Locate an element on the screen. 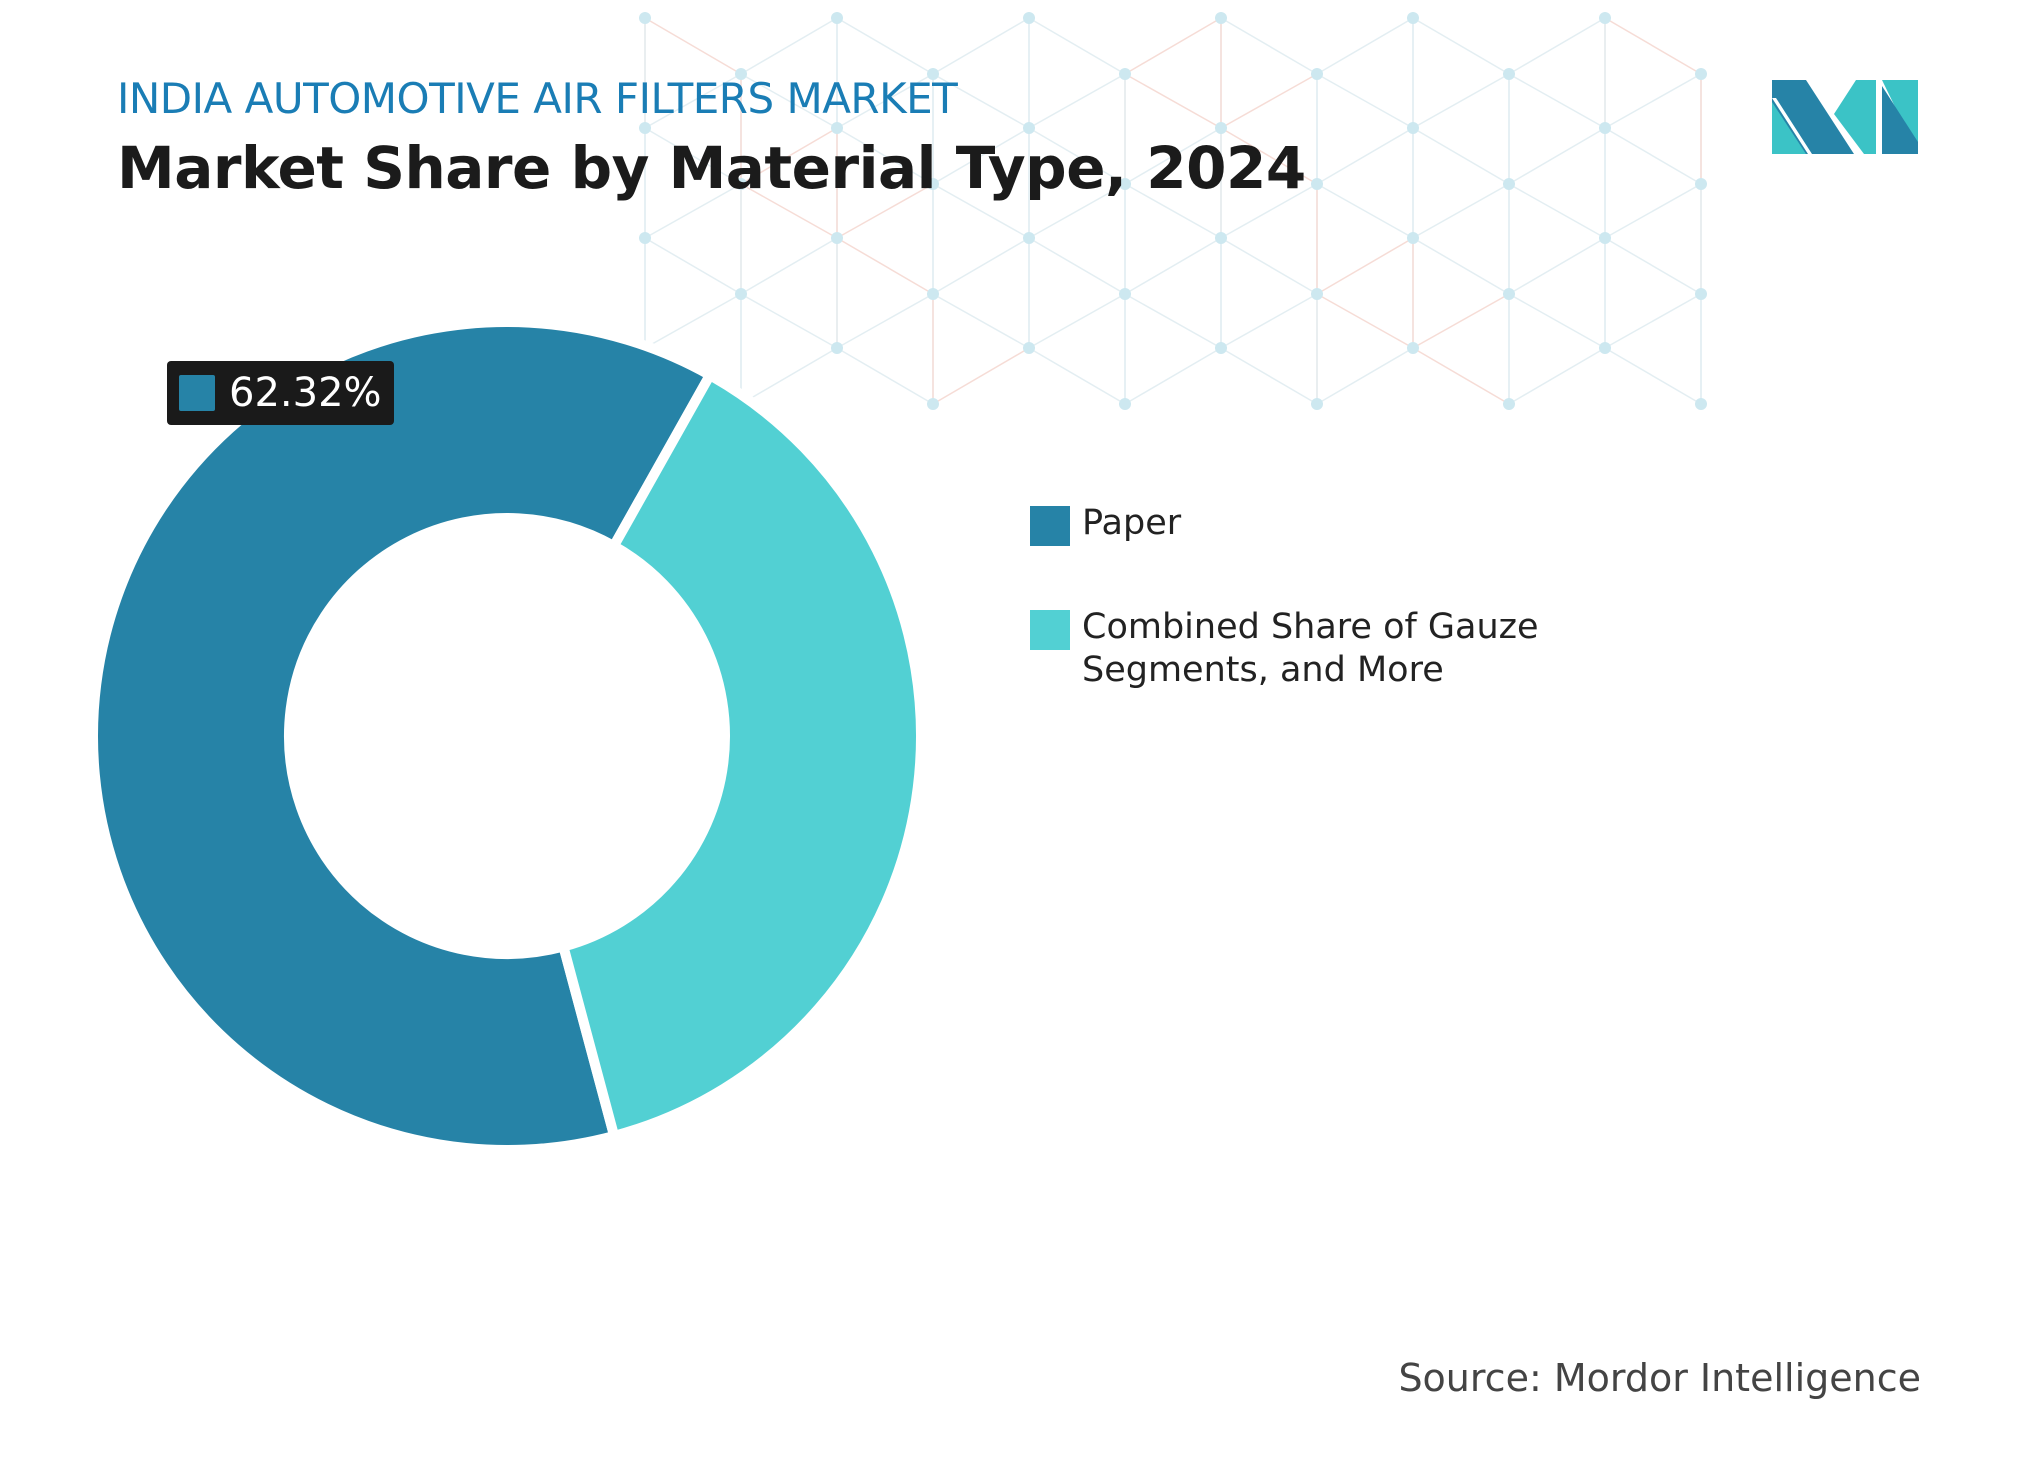  data-label-swatch is located at coordinates (197, 393).